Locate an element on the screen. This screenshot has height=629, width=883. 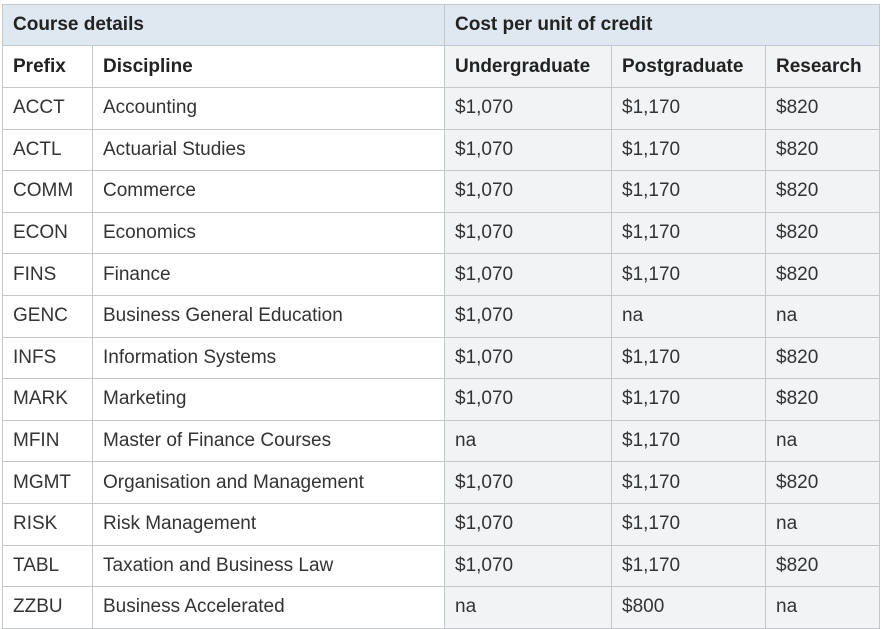
table-row: GENC Business General Education $1,070 na na is located at coordinates (441, 316).